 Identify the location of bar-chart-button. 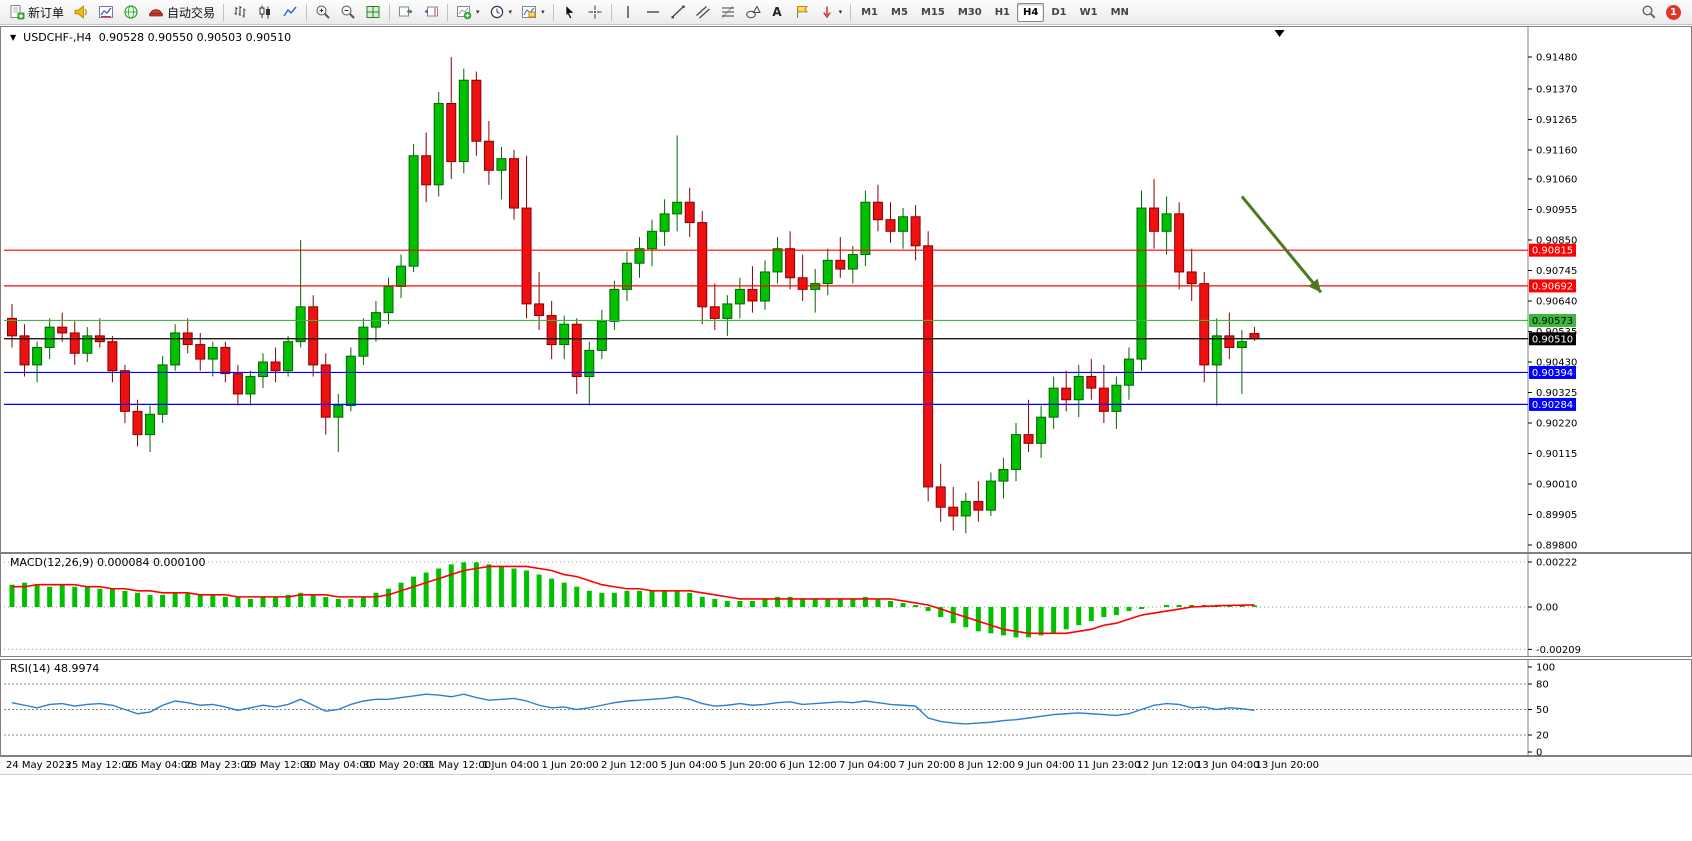
(240, 12).